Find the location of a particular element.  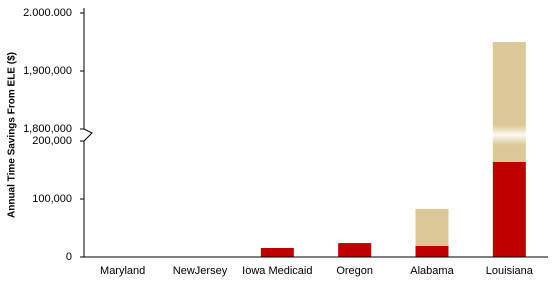

axis-break-band is located at coordinates (317, 135).